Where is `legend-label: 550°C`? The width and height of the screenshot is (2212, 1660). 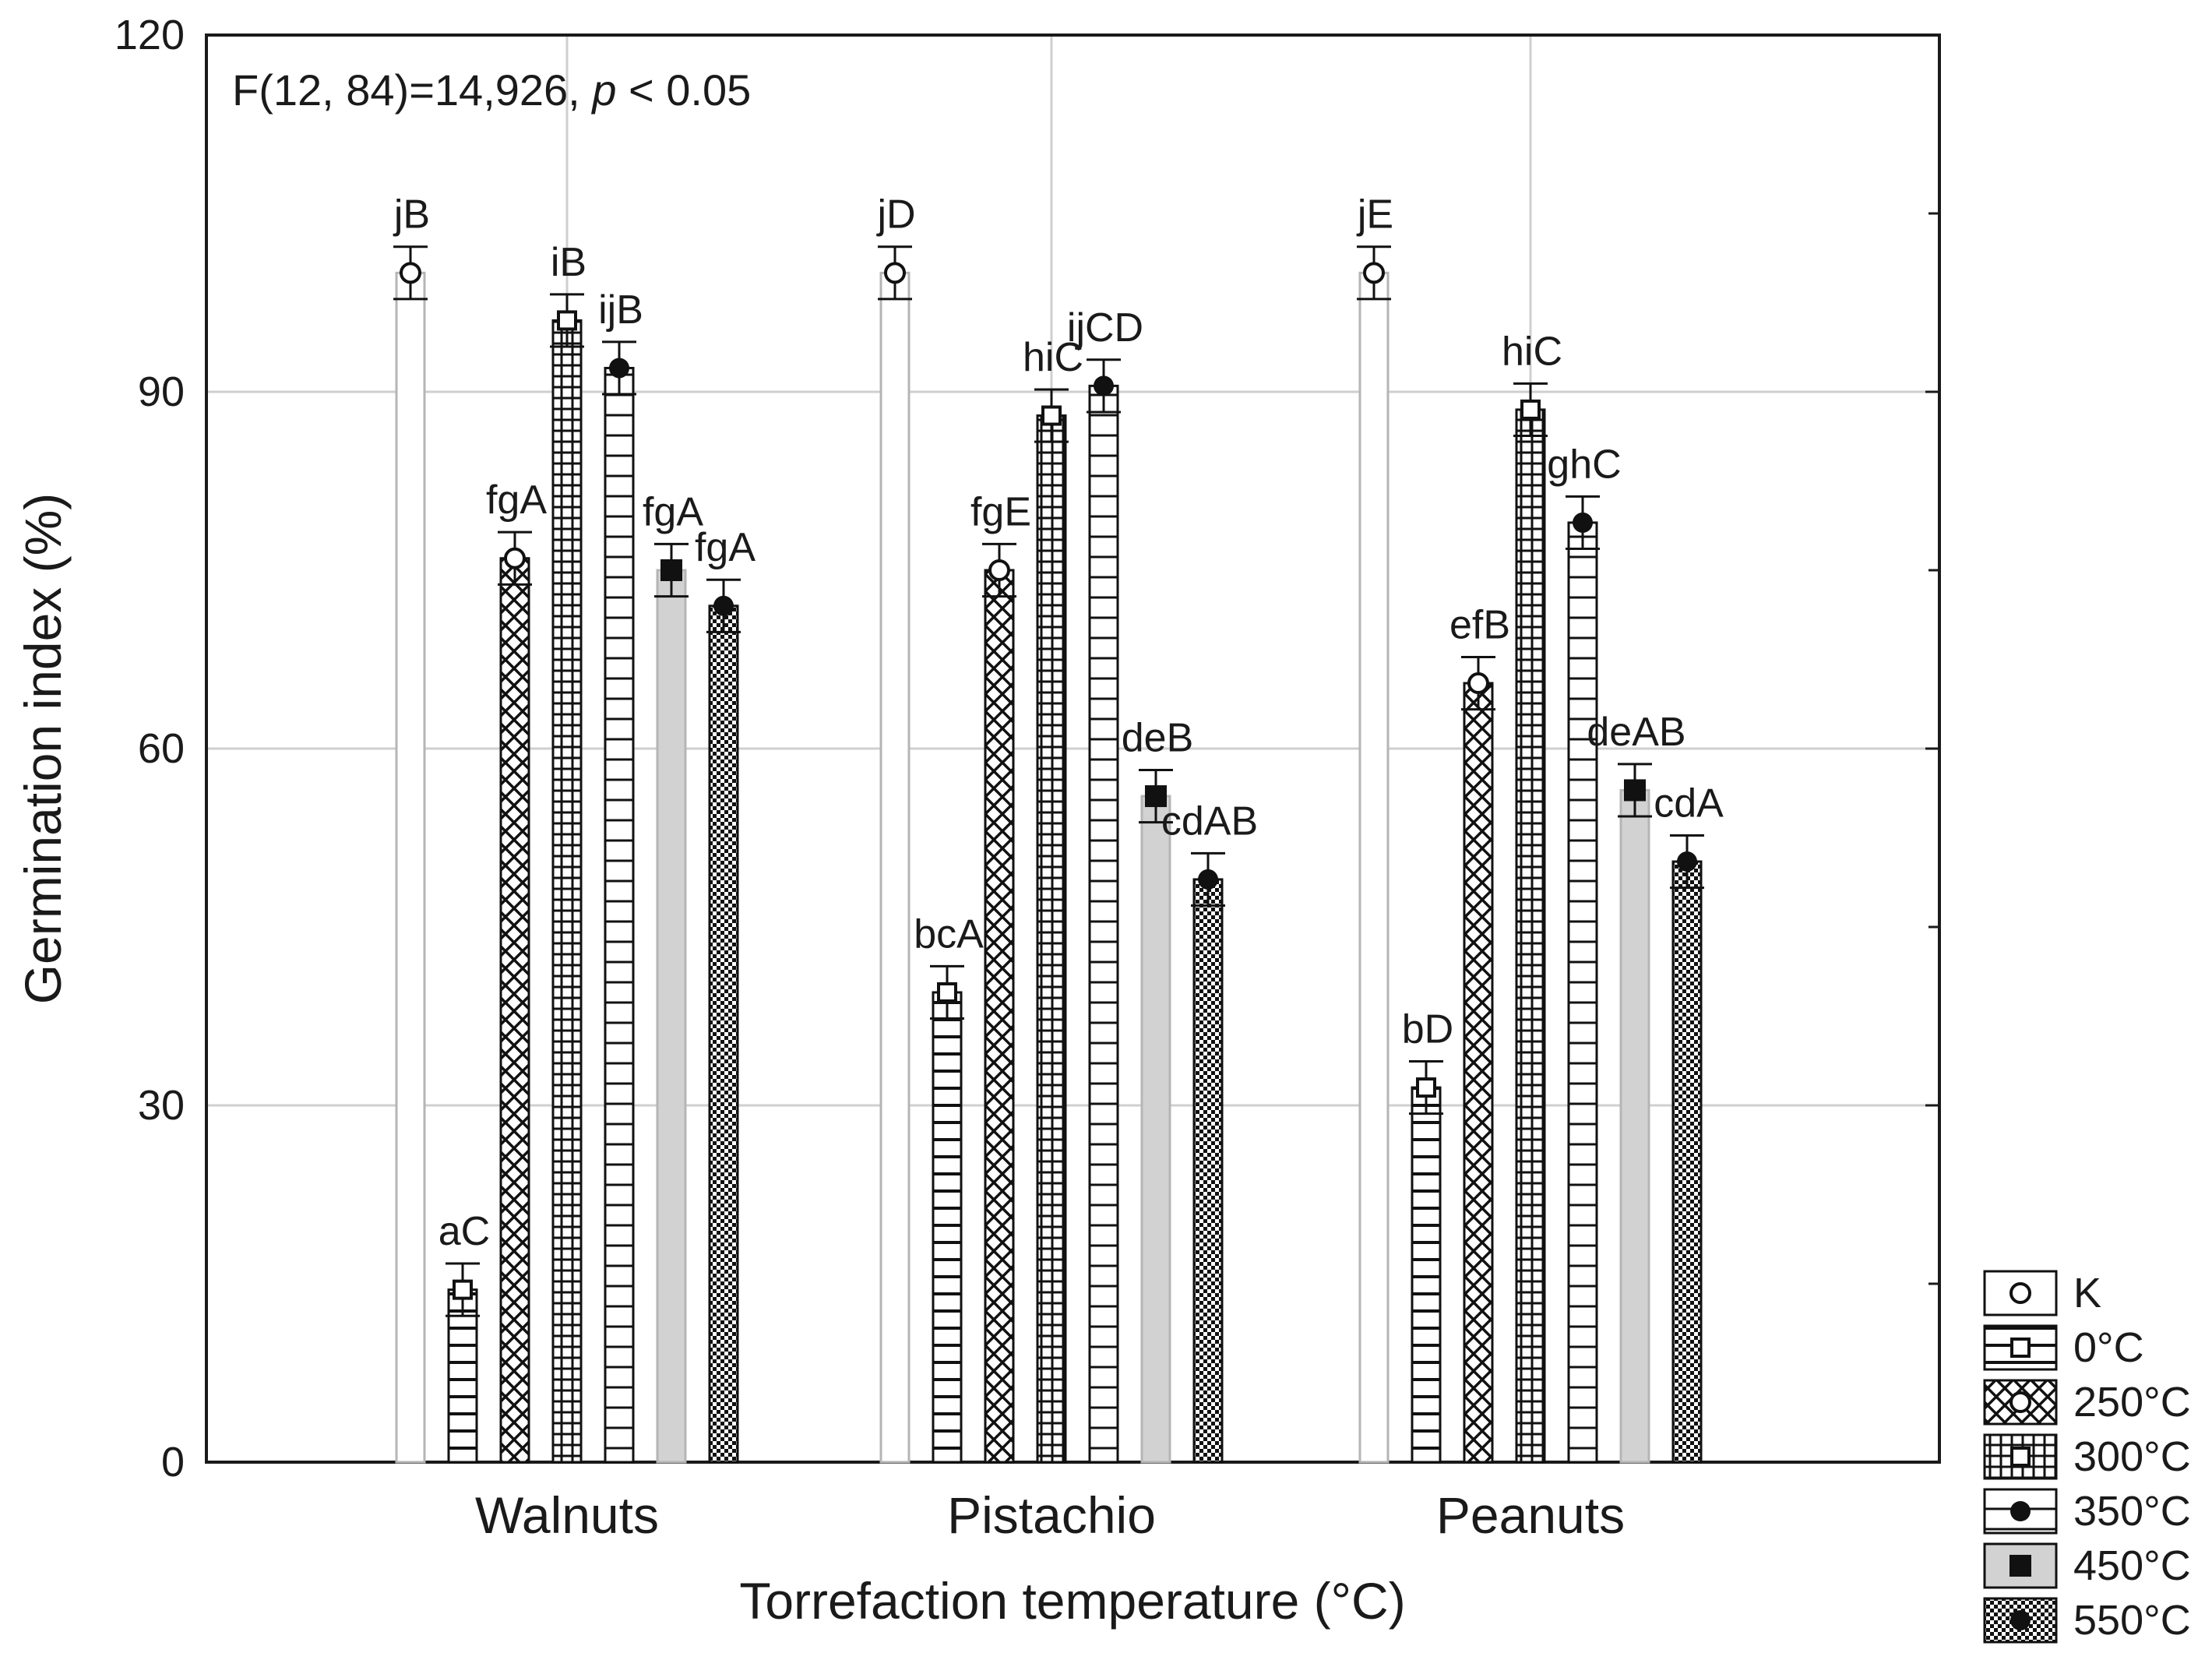
legend-label: 550°C is located at coordinates (2132, 1620).